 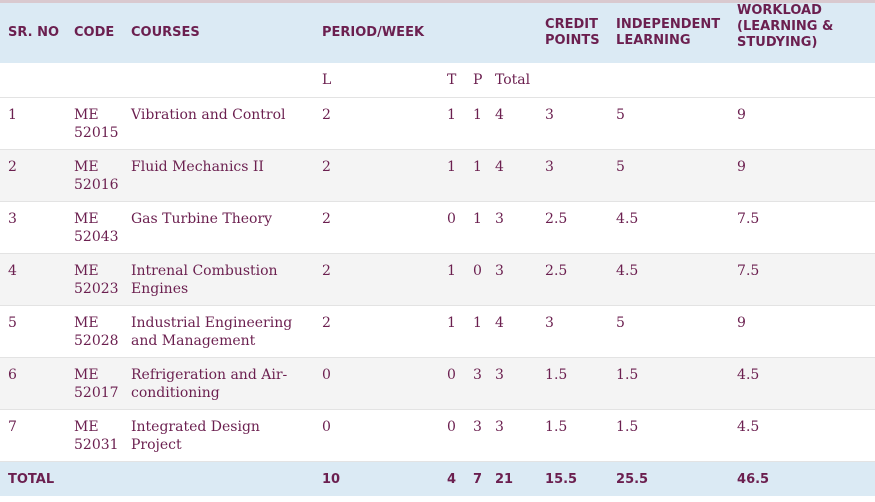 What do you see at coordinates (33, 175) in the screenshot?
I see `row-sr-no: 2` at bounding box center [33, 175].